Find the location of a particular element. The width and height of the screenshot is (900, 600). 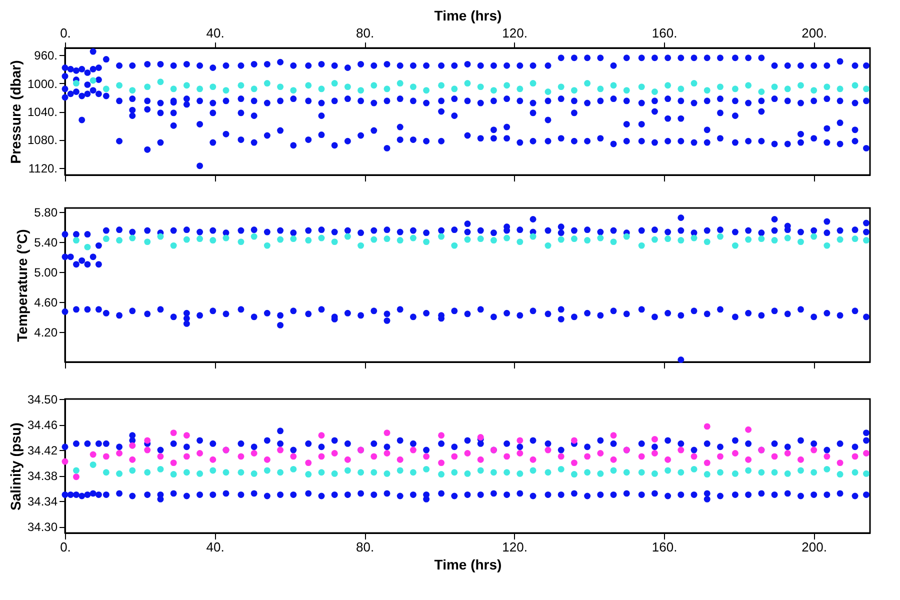

y-tick-label: 34.50 is located at coordinates (42, 399).